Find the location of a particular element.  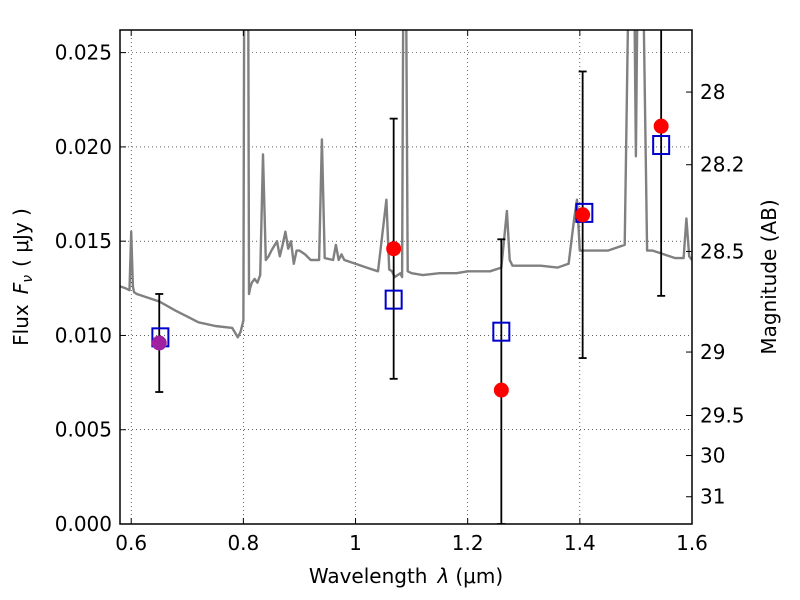

x-axis-title: Wavelength λ (μm) is located at coordinates (406, 576).